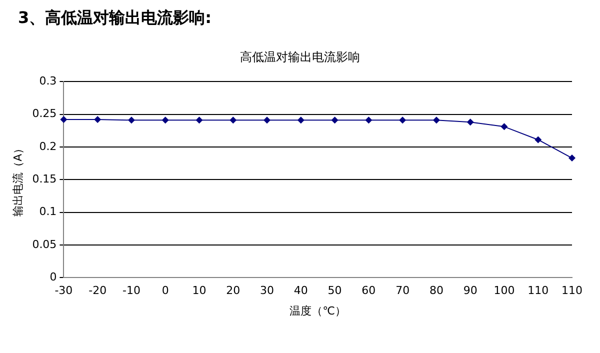  Describe the element at coordinates (44, 113) in the screenshot. I see `y-tick-label: 0.25` at that location.